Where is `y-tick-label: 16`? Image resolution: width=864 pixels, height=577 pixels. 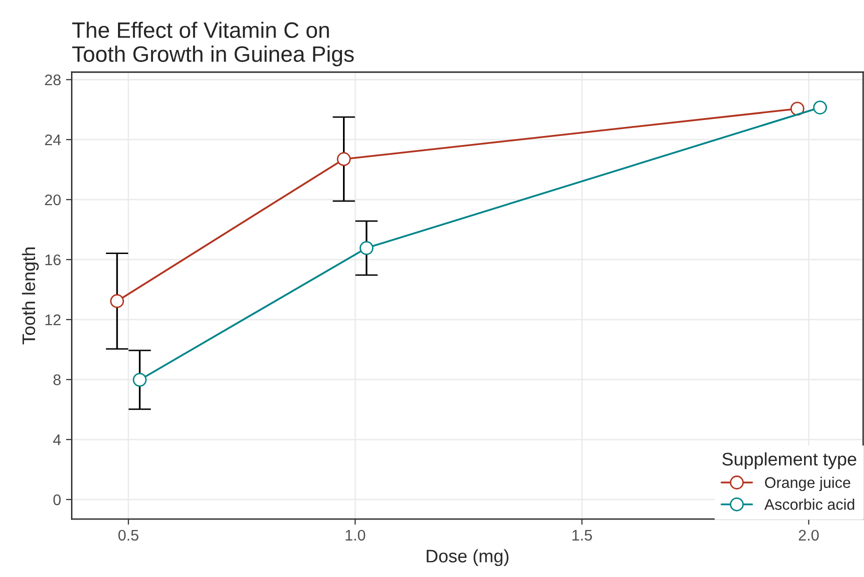
y-tick-label: 16 is located at coordinates (53, 260).